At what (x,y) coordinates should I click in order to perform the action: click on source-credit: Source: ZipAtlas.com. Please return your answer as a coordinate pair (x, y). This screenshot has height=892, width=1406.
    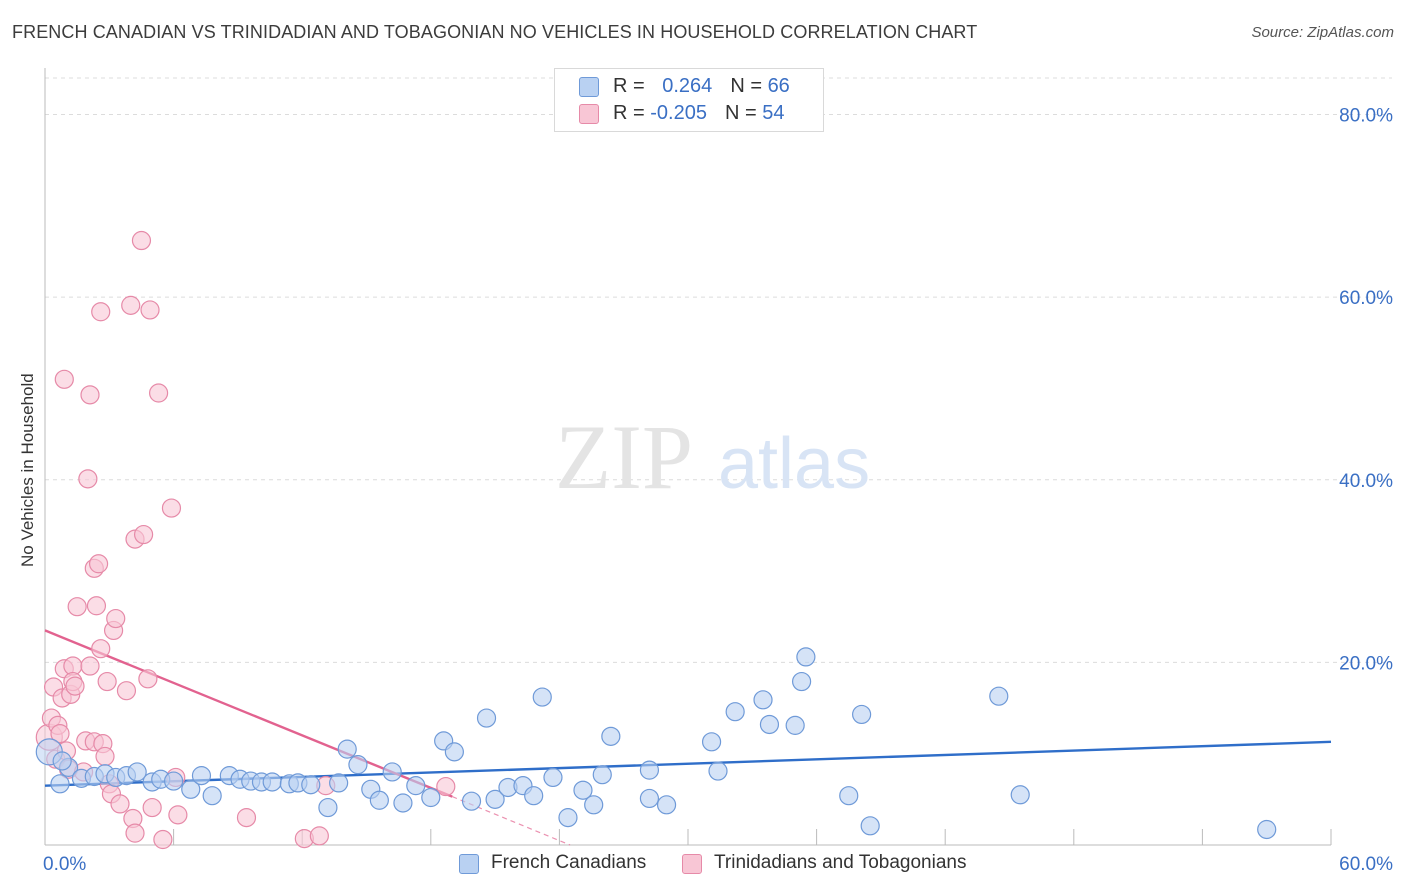
    Looking at the image, I should click on (1322, 32).